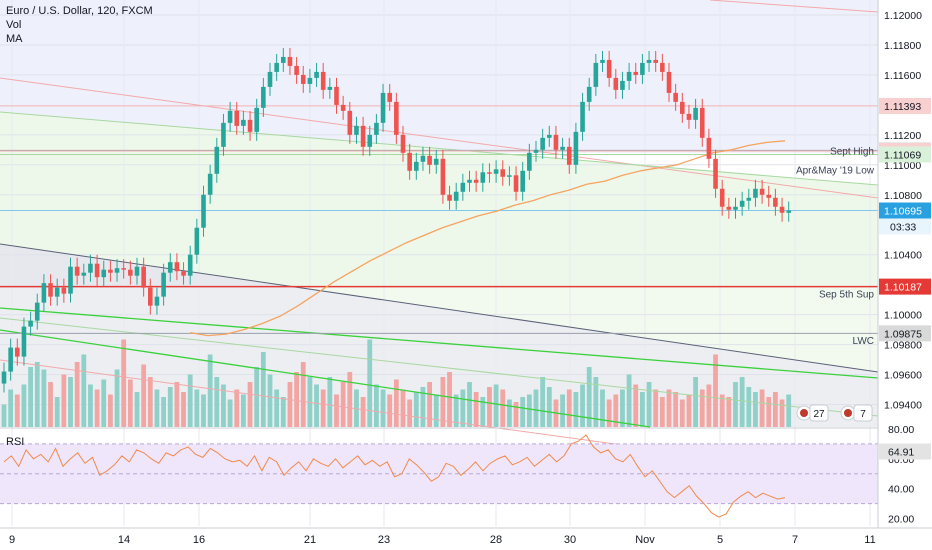 This screenshot has height=550, width=932. What do you see at coordinates (394, 476) in the screenshot?
I see `rsi-line` at bounding box center [394, 476].